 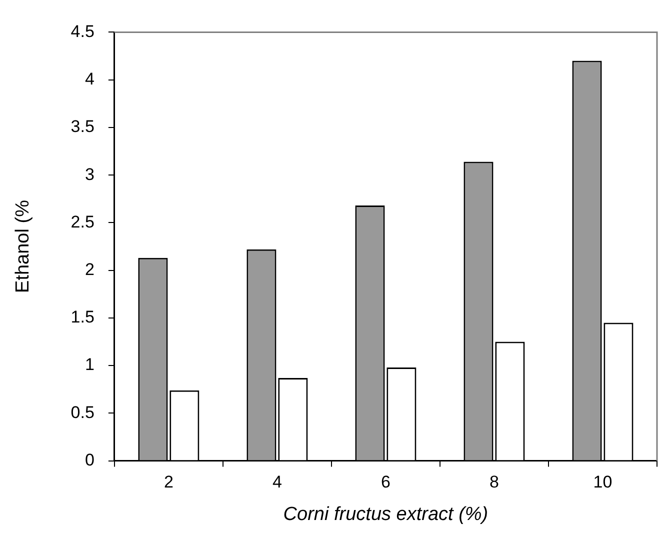 What do you see at coordinates (89, 79) in the screenshot?
I see `y-tick-label: 4` at bounding box center [89, 79].